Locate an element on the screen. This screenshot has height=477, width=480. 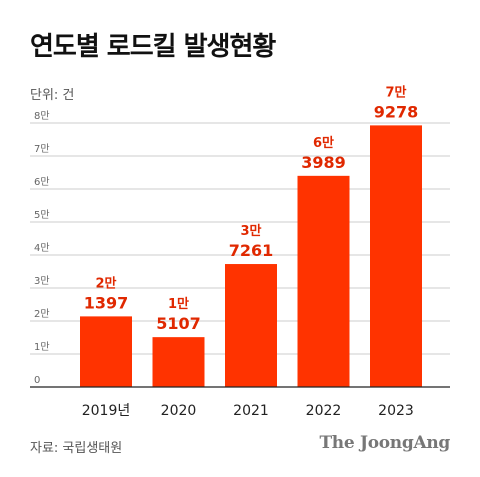
x-tick-label: 2020 is located at coordinates (179, 411).